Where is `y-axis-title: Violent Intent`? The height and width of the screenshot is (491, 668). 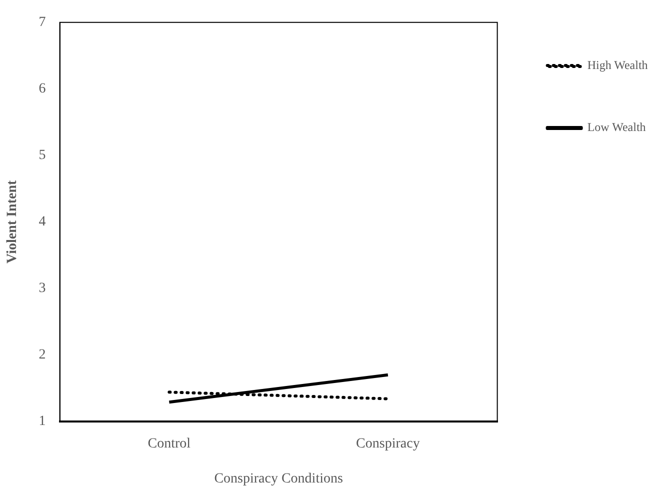
y-axis-title: Violent Intent is located at coordinates (12, 222).